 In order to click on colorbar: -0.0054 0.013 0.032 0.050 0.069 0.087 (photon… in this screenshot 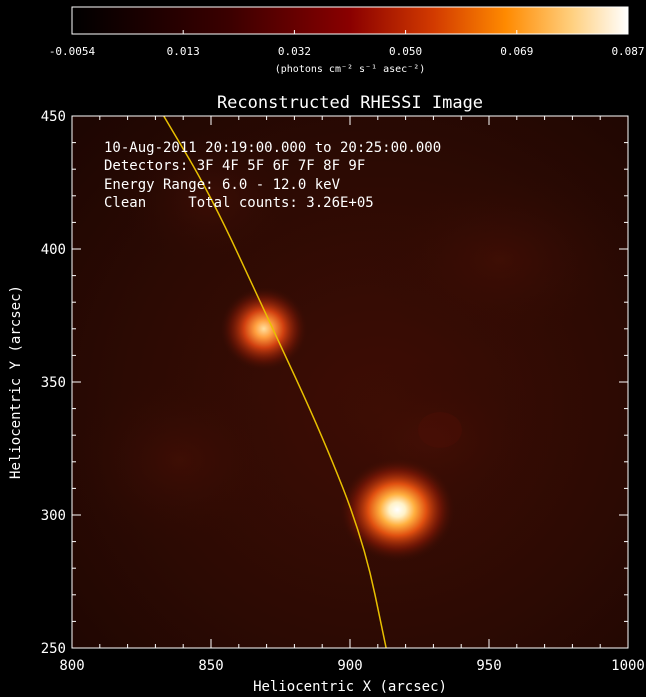, I will do `click(347, 40)`.